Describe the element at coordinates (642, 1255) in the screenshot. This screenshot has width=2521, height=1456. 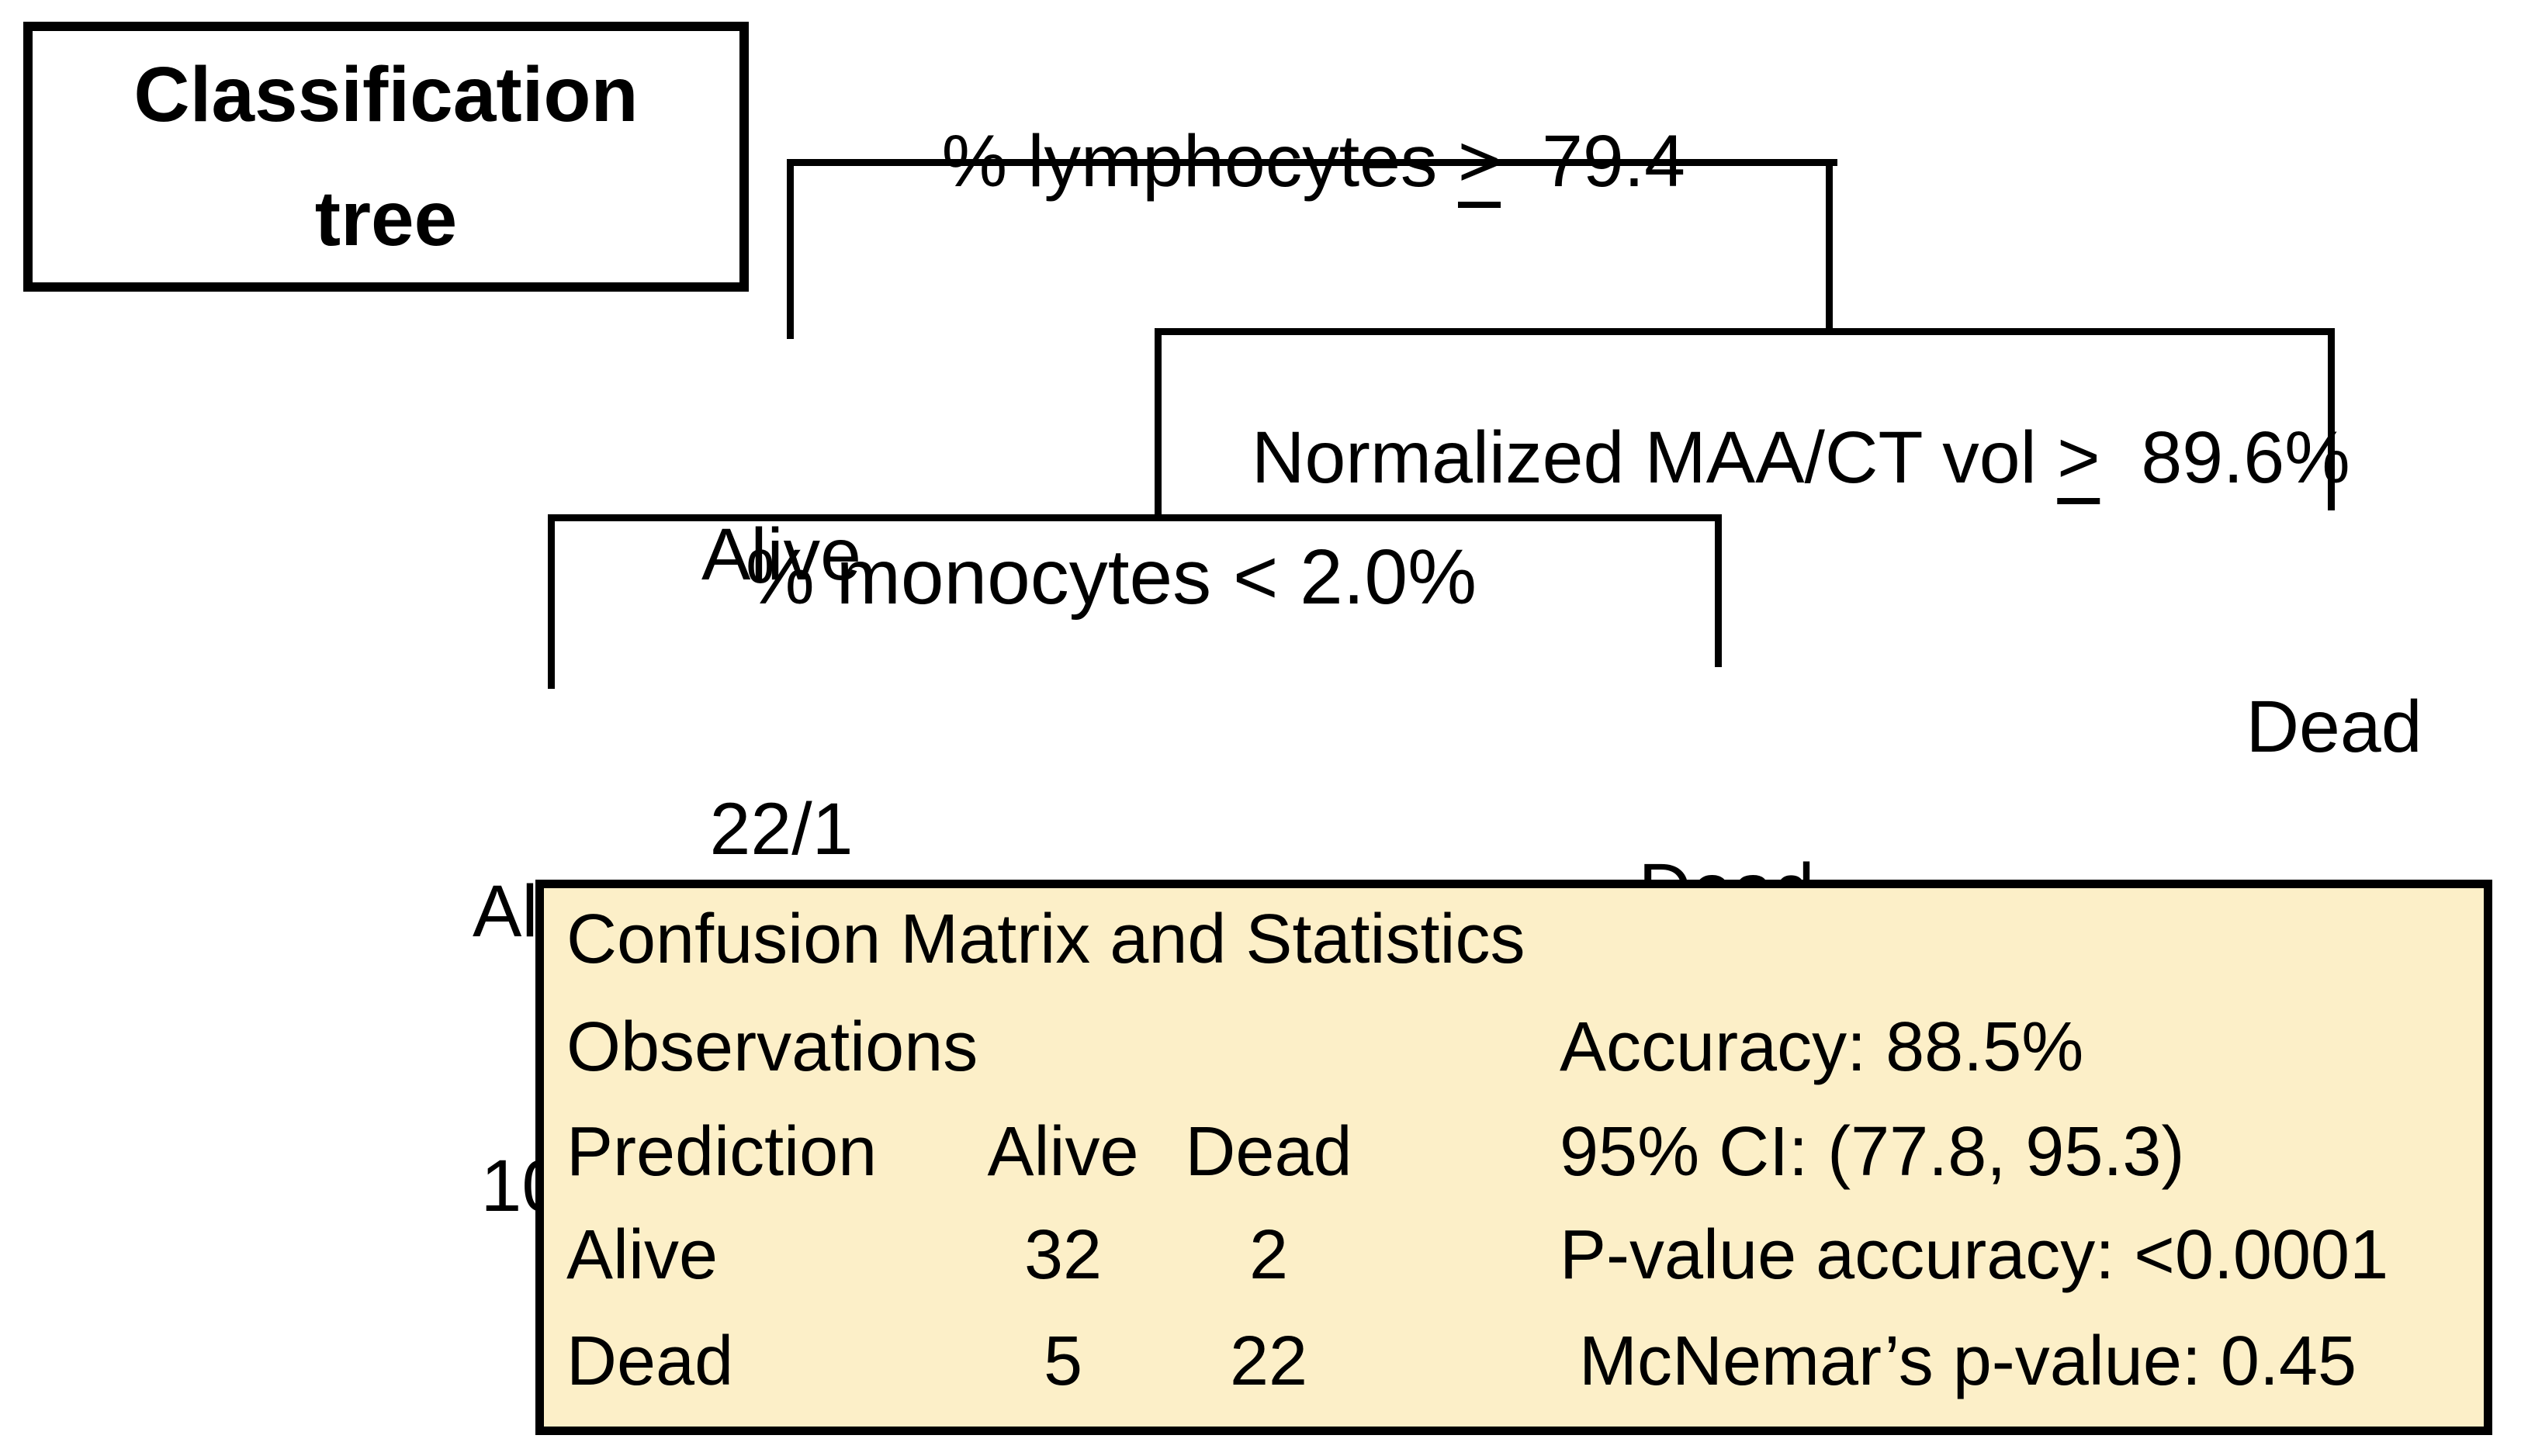
I see `matrix-row-label: Alive` at that location.